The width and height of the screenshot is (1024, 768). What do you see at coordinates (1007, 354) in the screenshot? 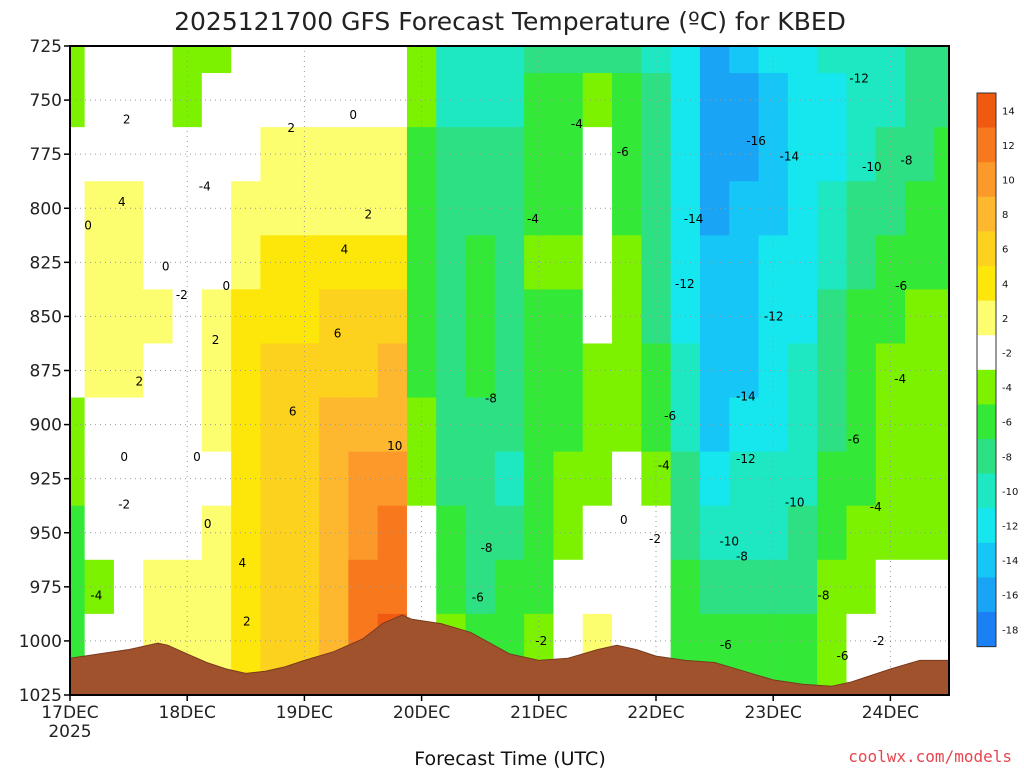
I see `colorbar-label: -2` at bounding box center [1007, 354].